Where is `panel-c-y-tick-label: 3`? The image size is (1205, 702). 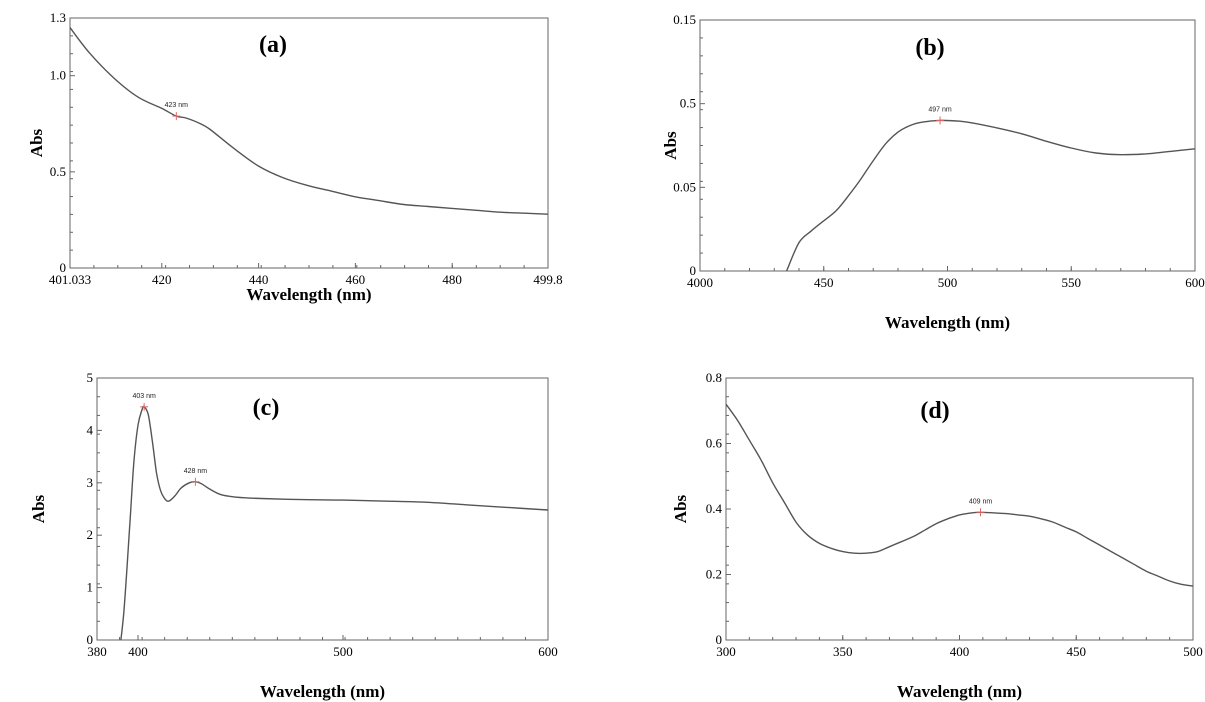
panel-c-y-tick-label: 3 is located at coordinates (90, 482).